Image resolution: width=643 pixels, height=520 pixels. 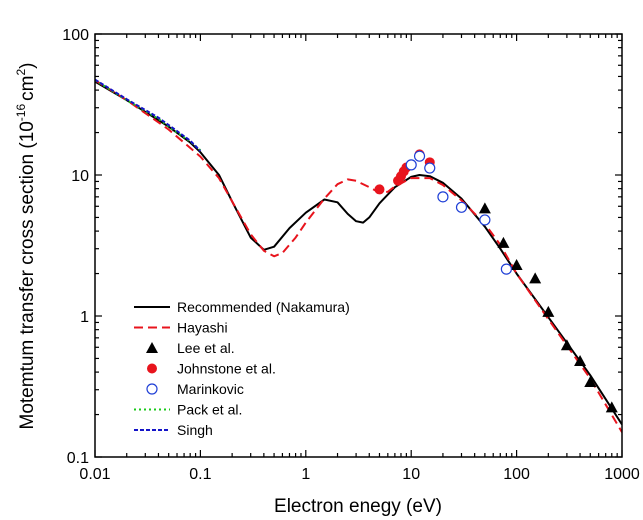 What do you see at coordinates (21, 113) in the screenshot?
I see `y-axis-title-exponent: -16` at bounding box center [21, 113].